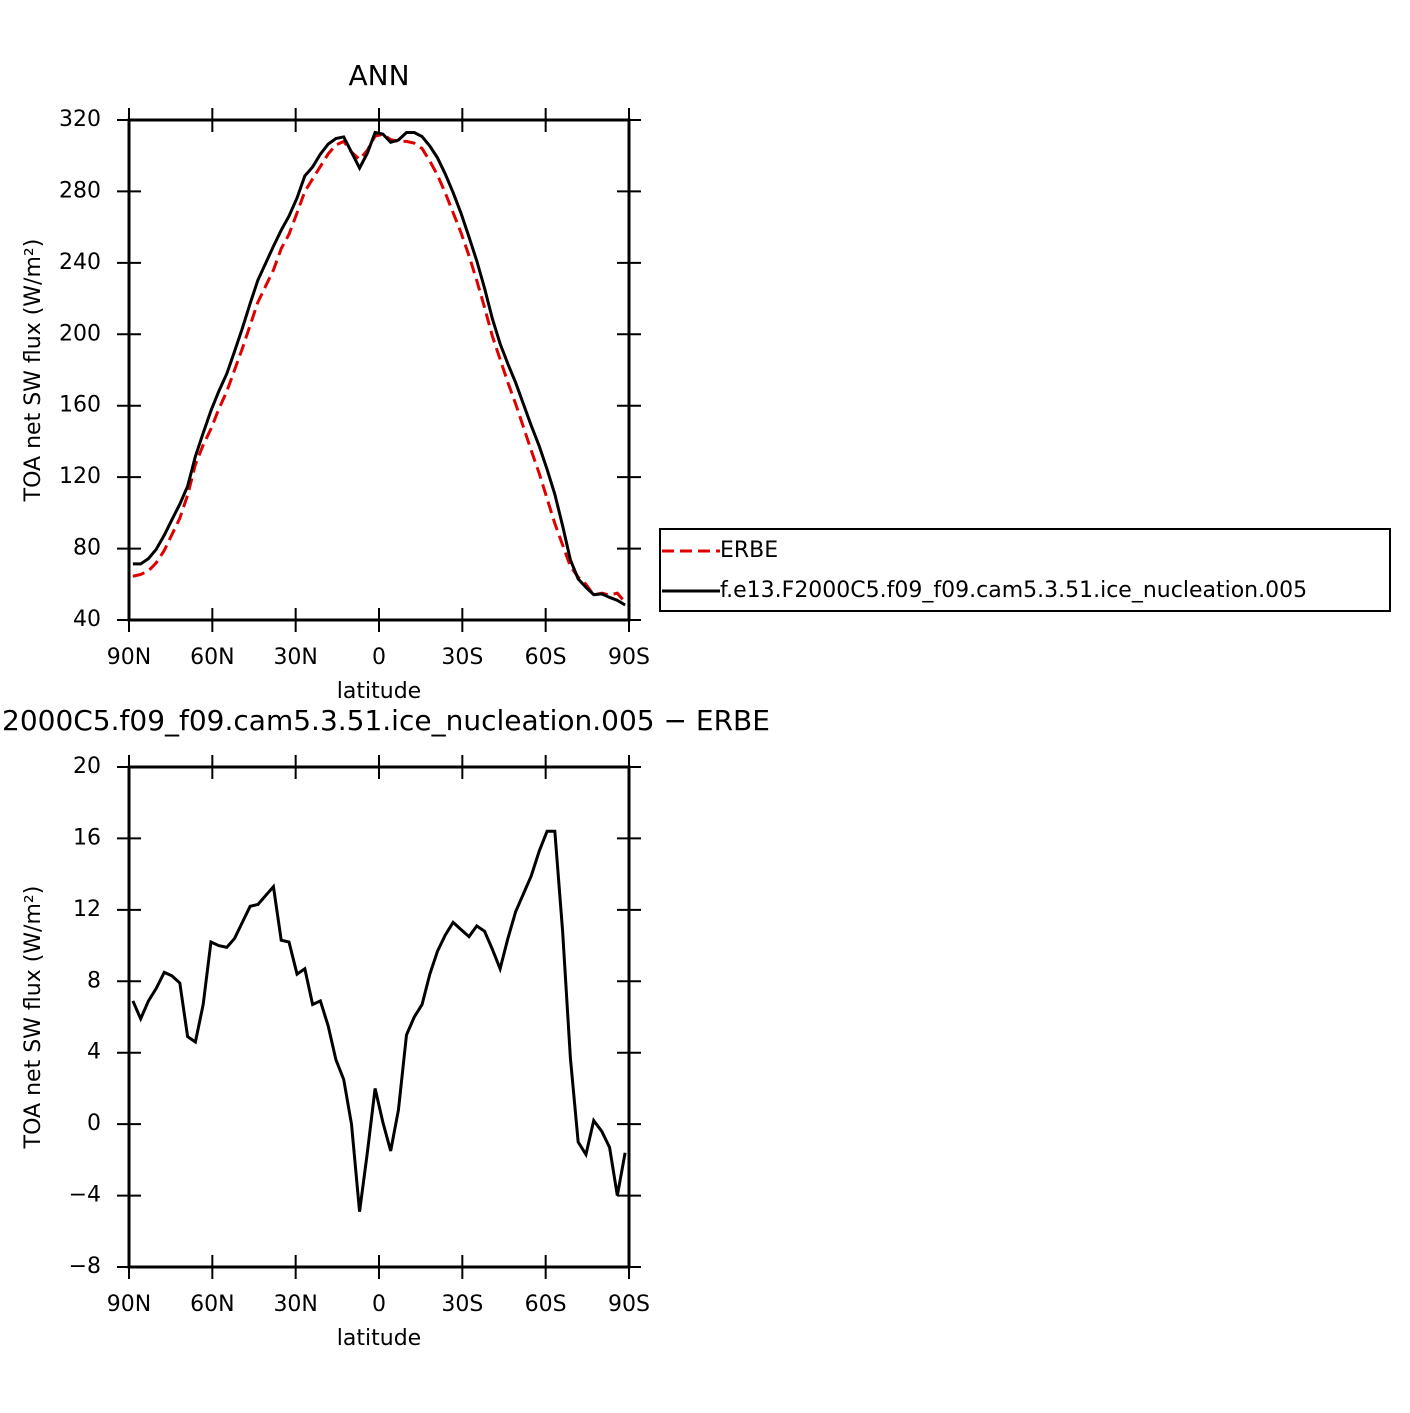  I want to click on y-tick-label: 16, so click(87, 837).